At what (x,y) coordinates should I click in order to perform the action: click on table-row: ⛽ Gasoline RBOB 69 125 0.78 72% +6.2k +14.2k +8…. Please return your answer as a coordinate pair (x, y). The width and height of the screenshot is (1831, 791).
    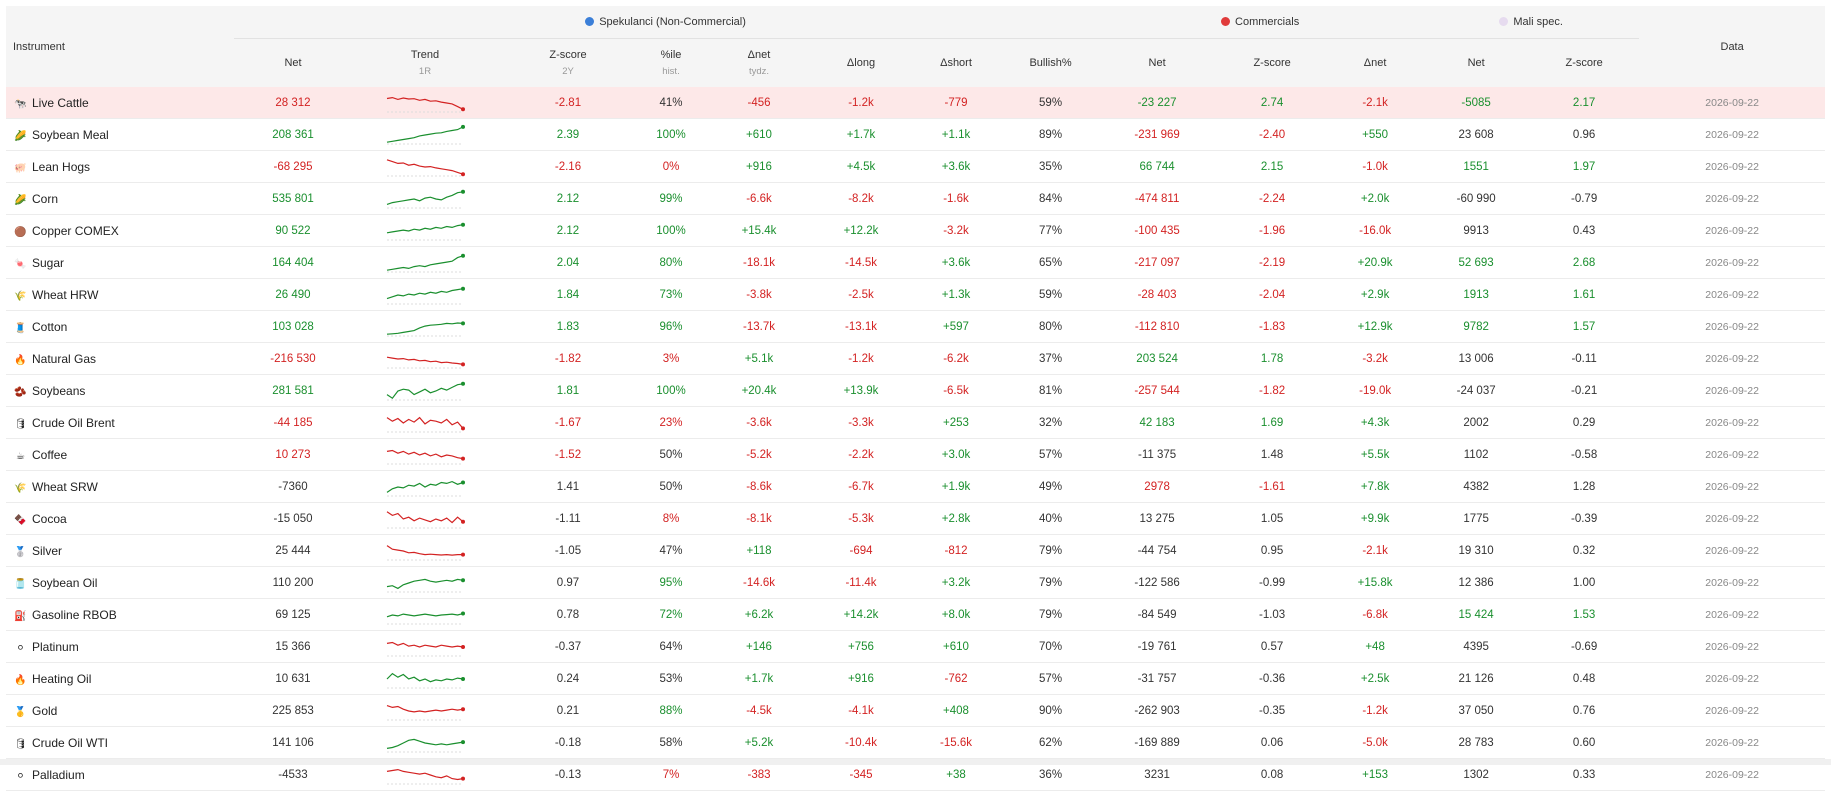
    Looking at the image, I should click on (916, 614).